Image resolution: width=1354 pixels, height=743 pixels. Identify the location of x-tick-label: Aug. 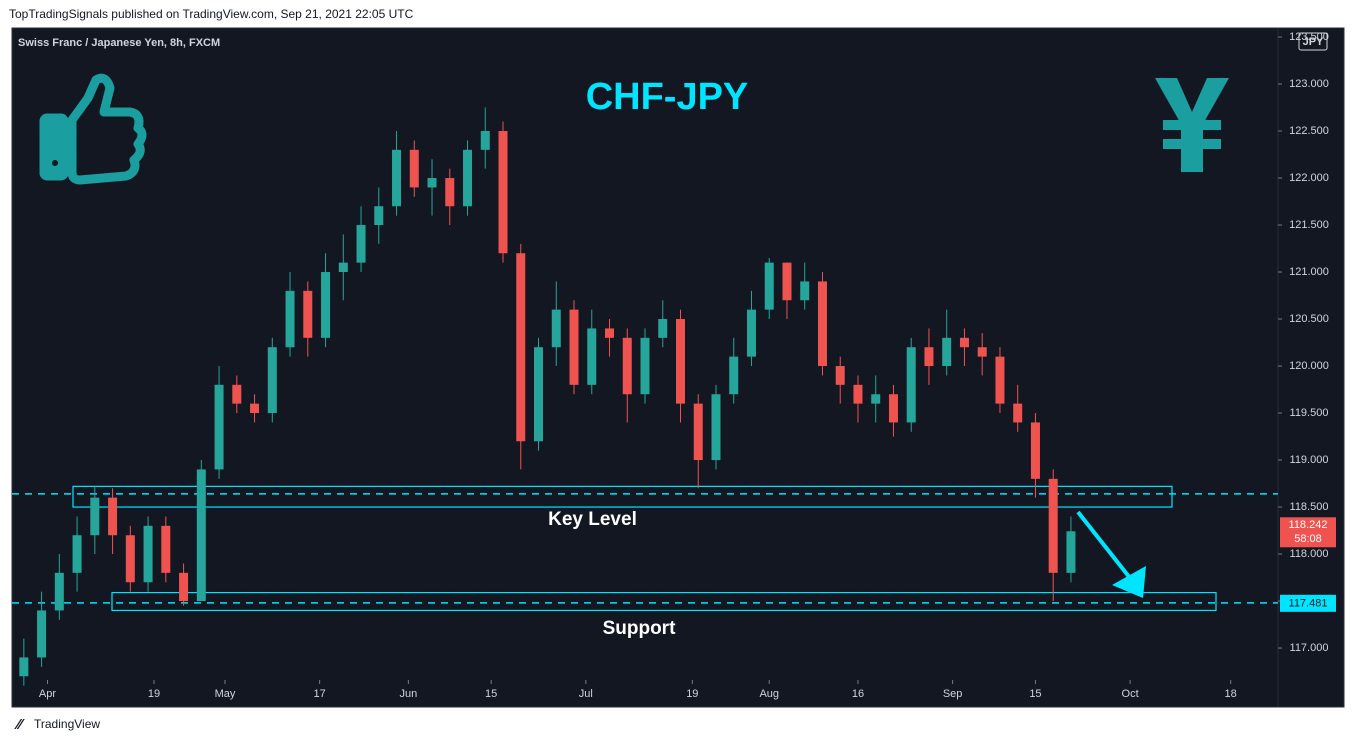
(769, 694).